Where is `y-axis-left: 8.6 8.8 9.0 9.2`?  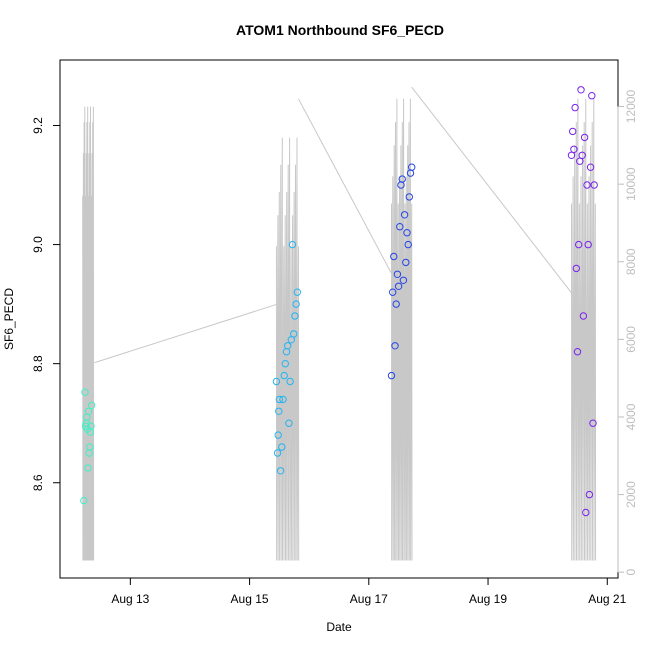 y-axis-left: 8.6 8.8 9.0 9.2 is located at coordinates (45, 304).